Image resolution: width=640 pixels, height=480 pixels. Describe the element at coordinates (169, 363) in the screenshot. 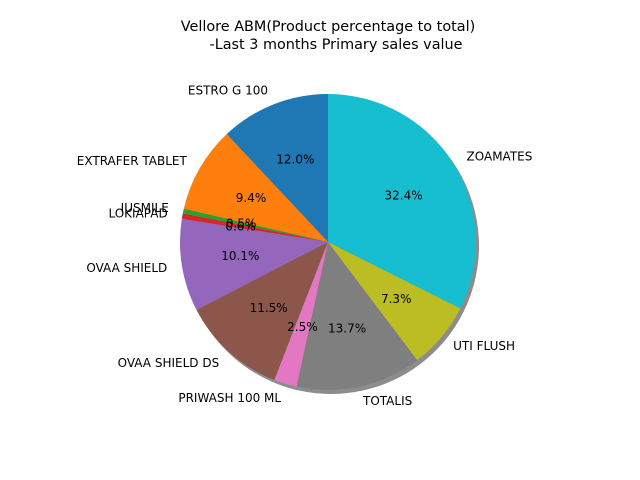

I see `slice-label-ovaa-shield-ds: OVAA SHIELD DS` at that location.